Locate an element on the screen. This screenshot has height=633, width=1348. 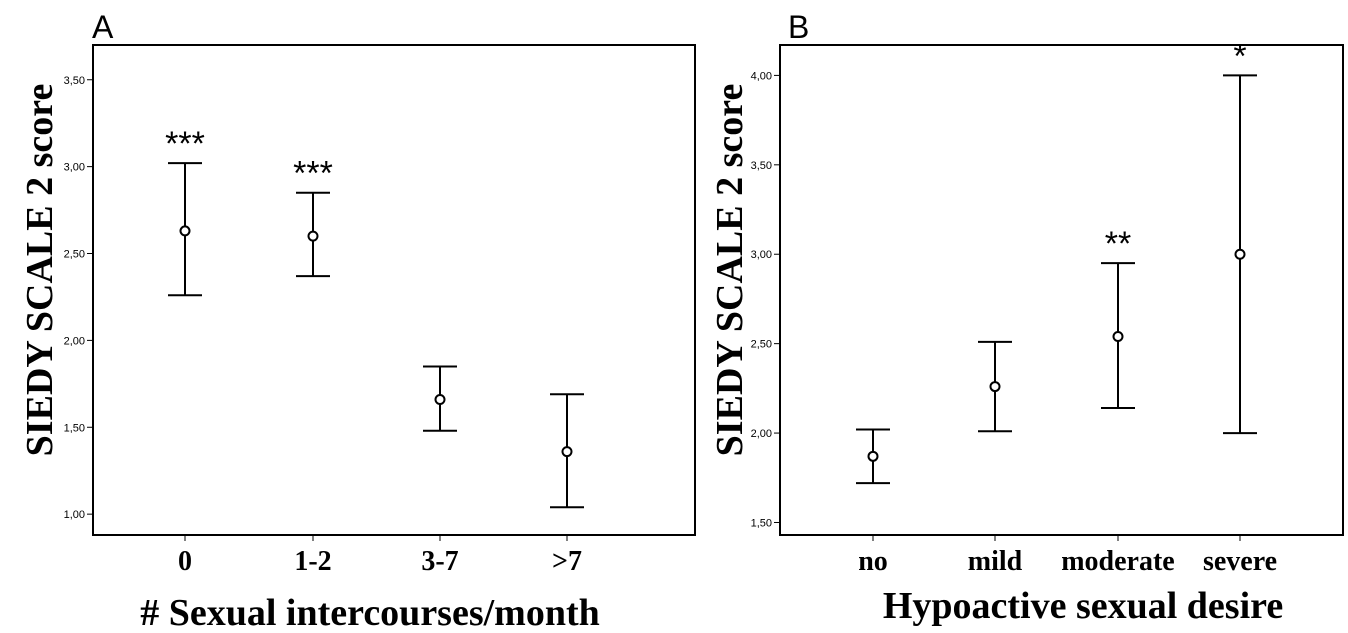
panel-a-x-tick-label: >7 is located at coordinates (567, 561).